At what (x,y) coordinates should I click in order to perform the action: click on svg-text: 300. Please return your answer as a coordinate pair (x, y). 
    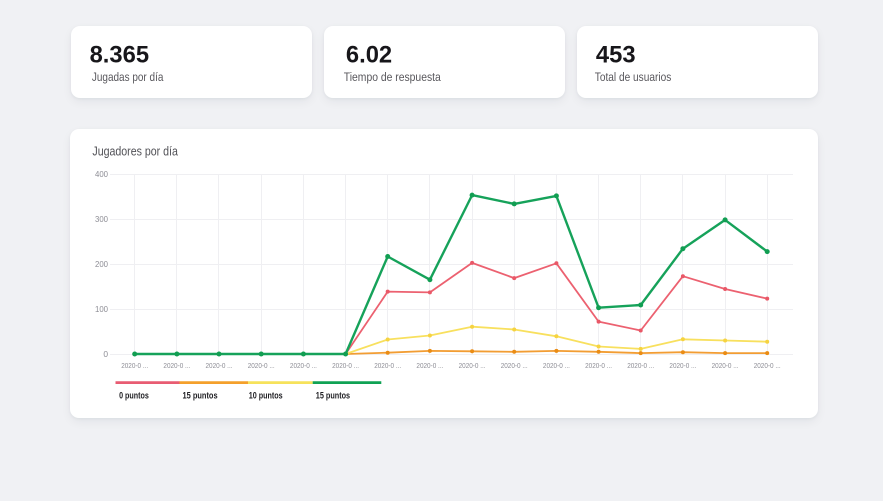
    Looking at the image, I should click on (101, 219).